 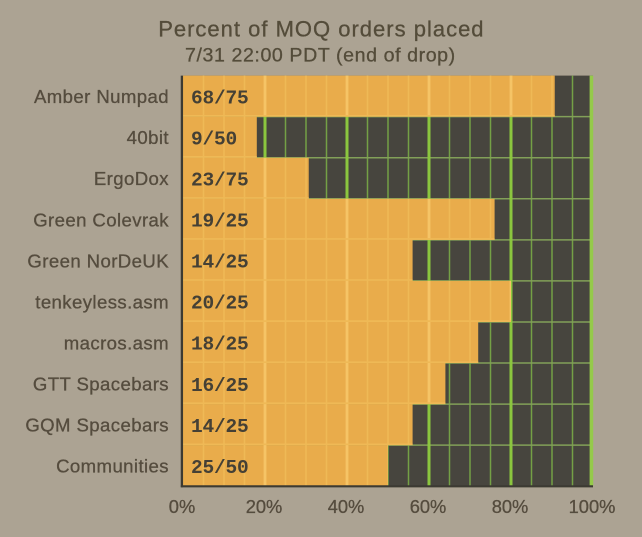 I want to click on svg-text: GQM Spacebars, so click(x=97, y=425).